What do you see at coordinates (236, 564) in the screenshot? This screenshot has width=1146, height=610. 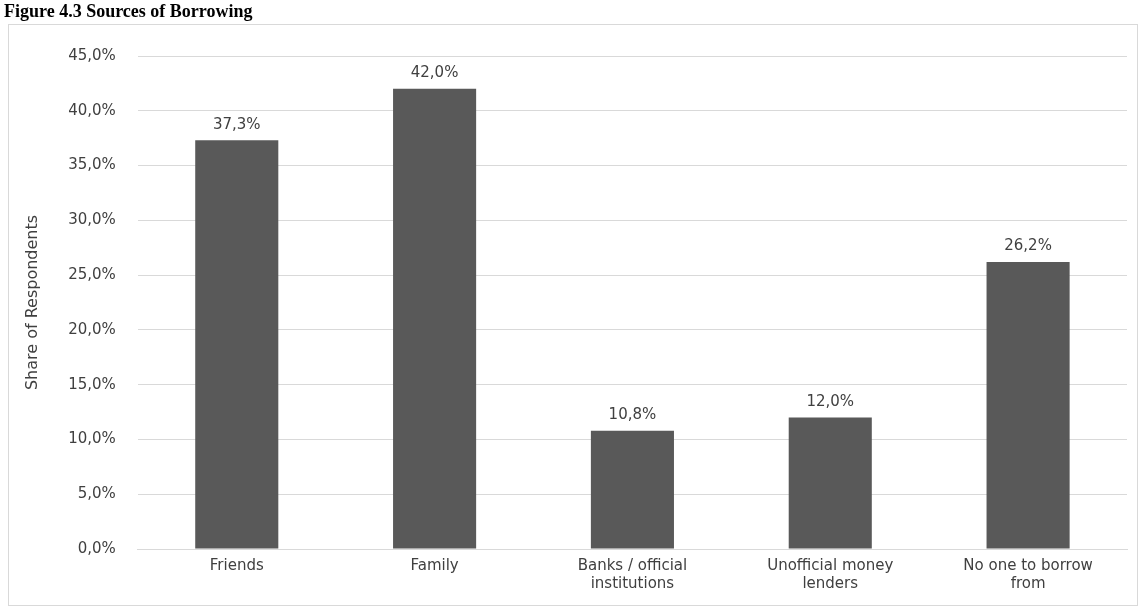 I see `x-tick-label: Friends` at bounding box center [236, 564].